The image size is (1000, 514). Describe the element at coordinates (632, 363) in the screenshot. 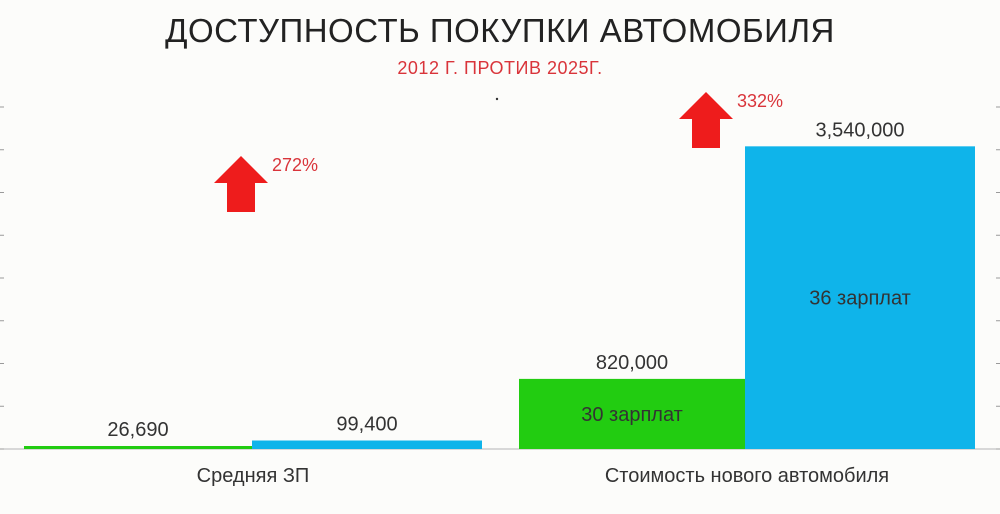

I see `bar-value-label: 820,000` at that location.